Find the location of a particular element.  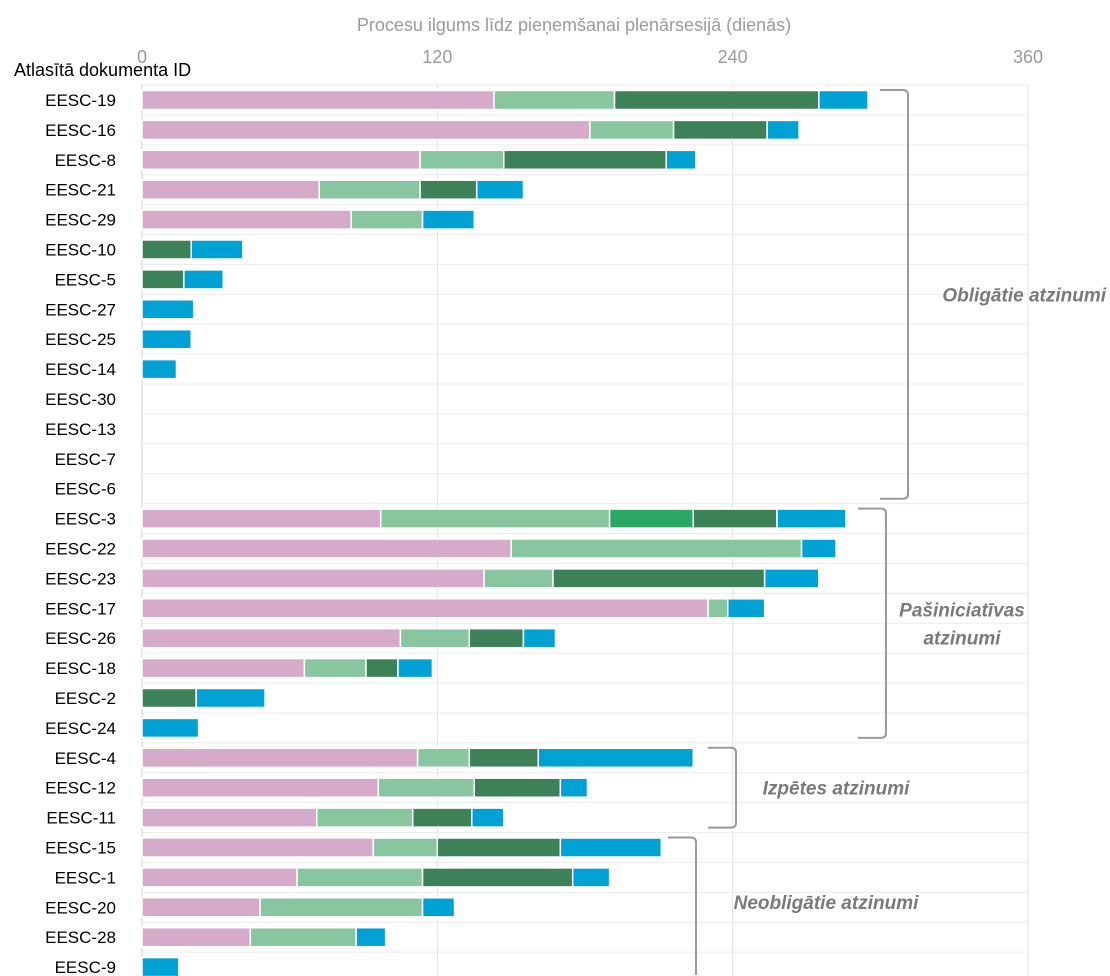

bar-segment-eesc-19-s5 is located at coordinates (843, 100).